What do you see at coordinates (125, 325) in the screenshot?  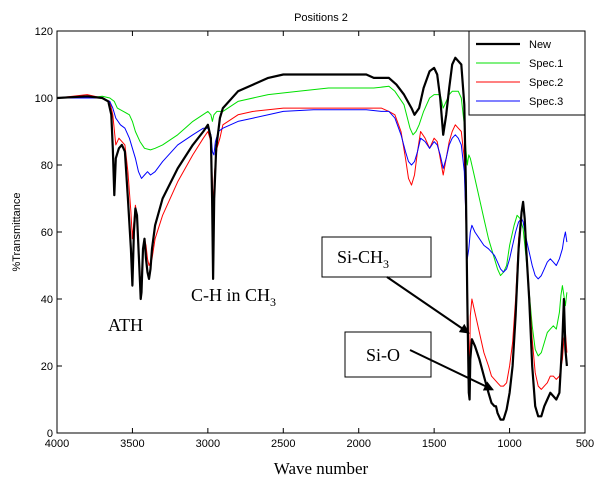 I see `annotation-ath: ATH` at bounding box center [125, 325].